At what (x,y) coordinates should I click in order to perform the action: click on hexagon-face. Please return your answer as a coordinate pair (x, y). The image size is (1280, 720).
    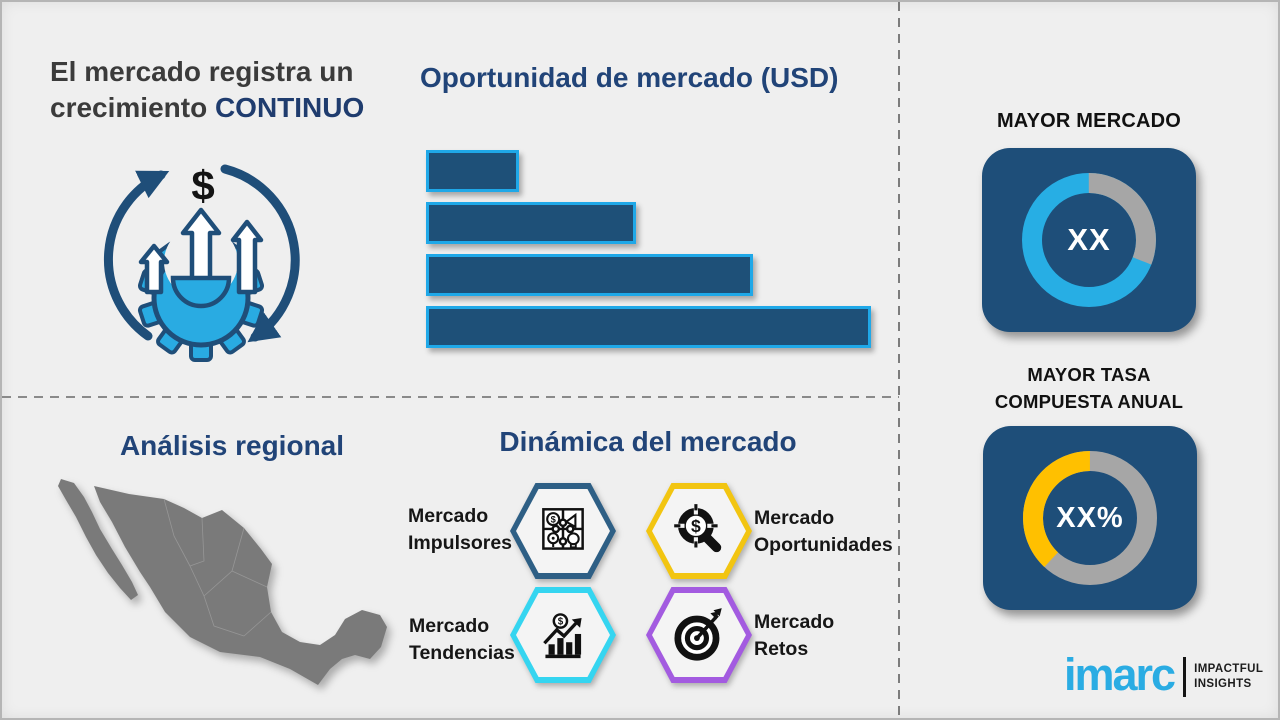
    Looking at the image, I should click on (699, 635).